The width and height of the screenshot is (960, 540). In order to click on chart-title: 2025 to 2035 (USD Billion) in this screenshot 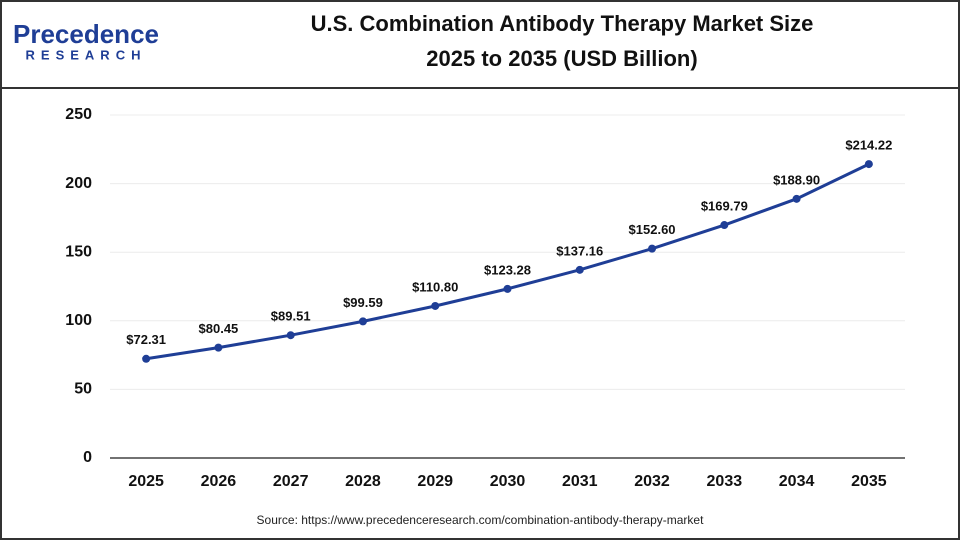, I will do `click(561, 58)`.